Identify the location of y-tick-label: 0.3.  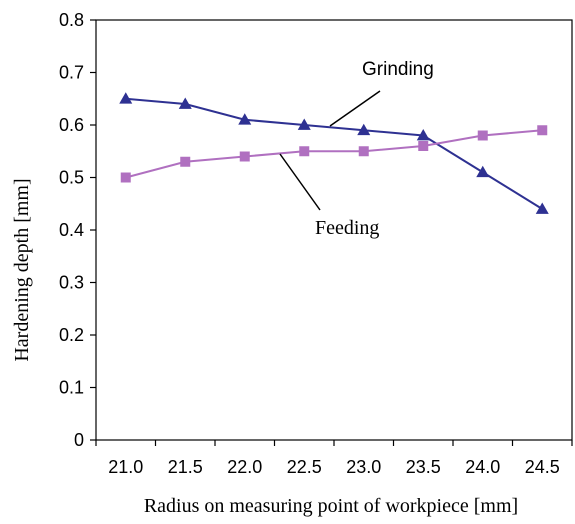
(71, 283).